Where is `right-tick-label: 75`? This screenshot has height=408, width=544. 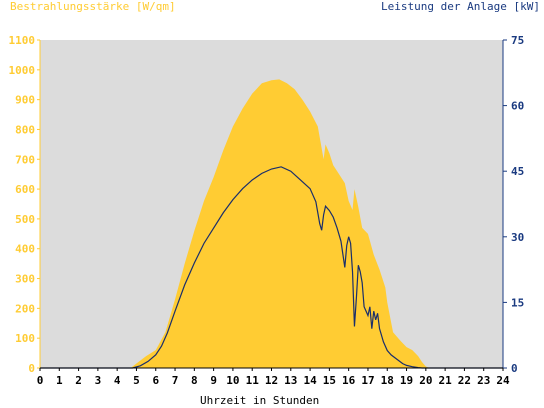 right-tick-label: 75 is located at coordinates (517, 40).